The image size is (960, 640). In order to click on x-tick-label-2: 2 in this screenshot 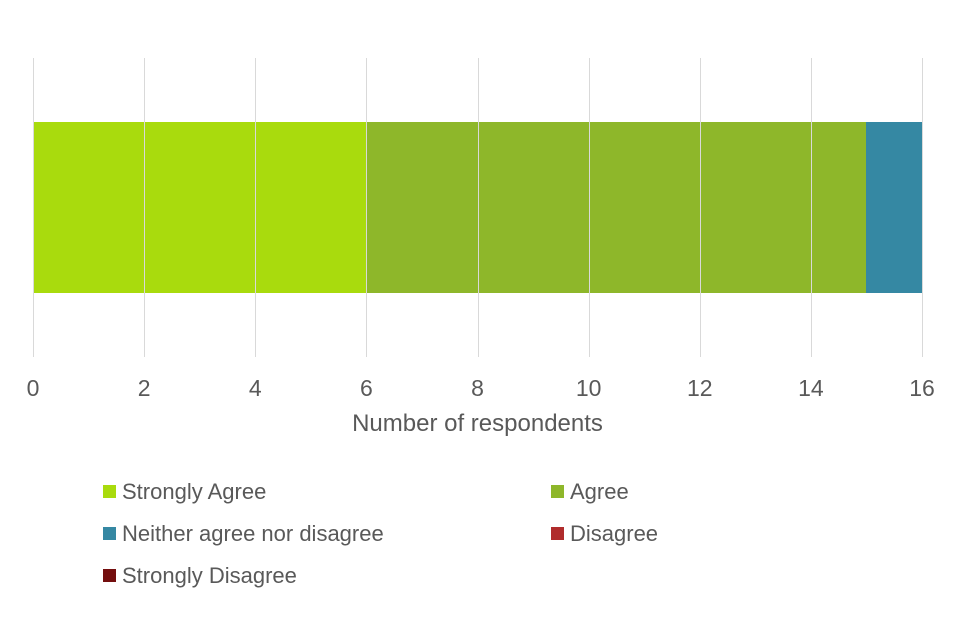, I will do `click(144, 388)`.